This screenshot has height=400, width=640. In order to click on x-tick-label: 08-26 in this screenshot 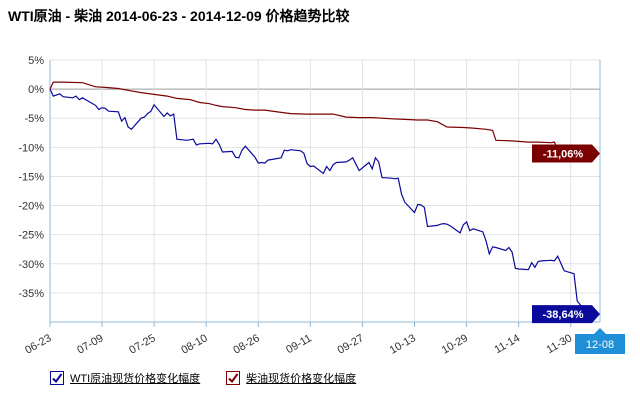, I will do `click(246, 344)`.